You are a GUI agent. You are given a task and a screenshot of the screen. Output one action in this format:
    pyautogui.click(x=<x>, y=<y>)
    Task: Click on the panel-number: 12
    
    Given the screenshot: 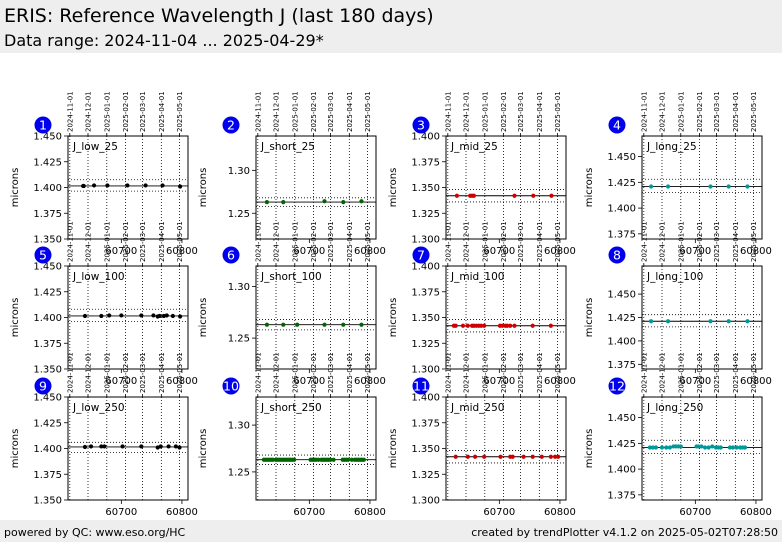 What is the action you would take?
    pyautogui.click(x=617, y=386)
    